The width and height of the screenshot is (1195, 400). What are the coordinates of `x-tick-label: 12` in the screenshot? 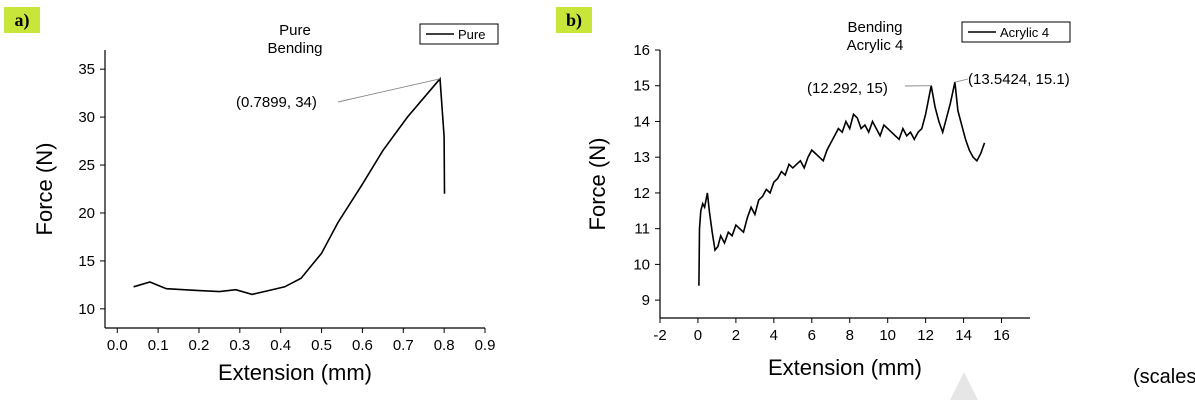 It's located at (925, 335).